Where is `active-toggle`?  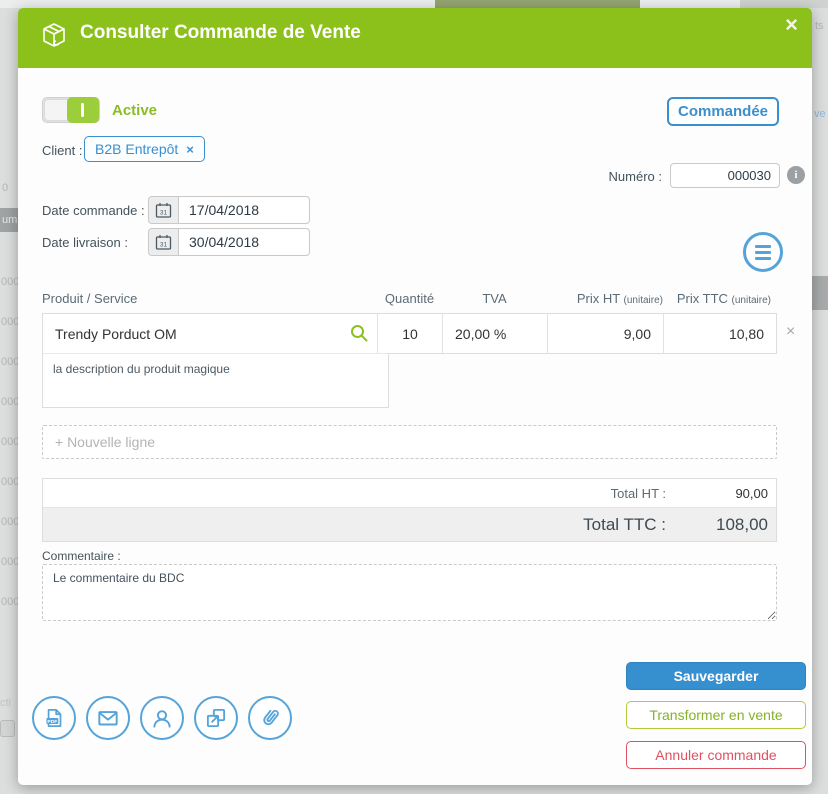
active-toggle is located at coordinates (71, 110).